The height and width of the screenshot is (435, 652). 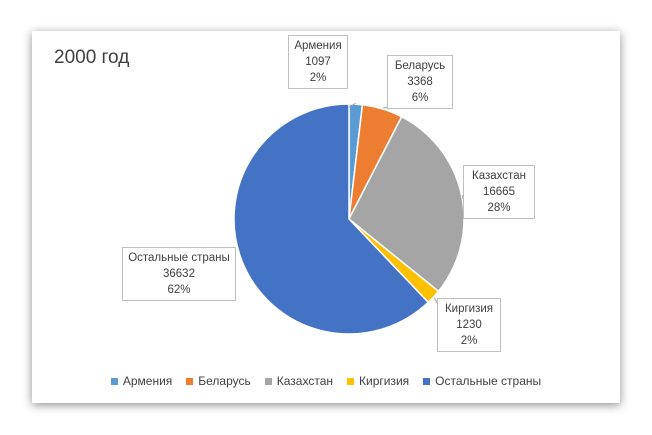 I want to click on data-label-value: 36632, so click(x=179, y=274).